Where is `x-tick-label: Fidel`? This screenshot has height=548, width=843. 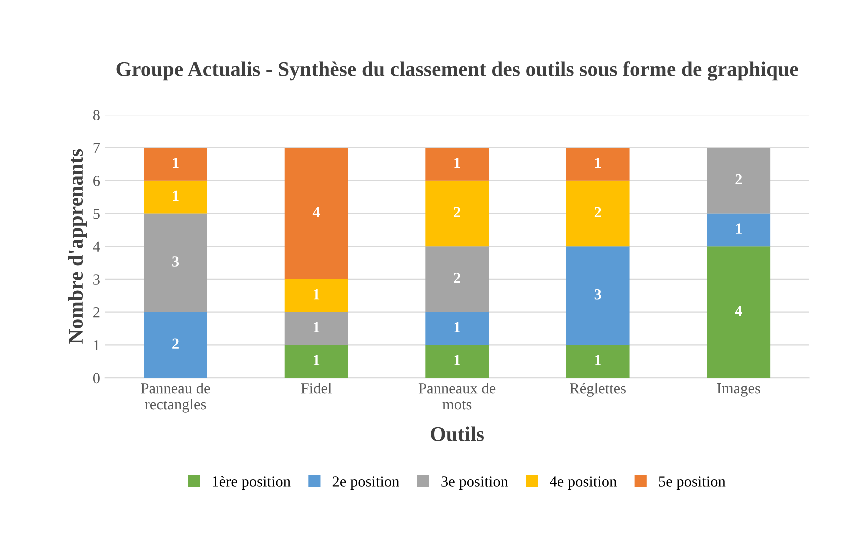
x-tick-label: Fidel is located at coordinates (316, 388).